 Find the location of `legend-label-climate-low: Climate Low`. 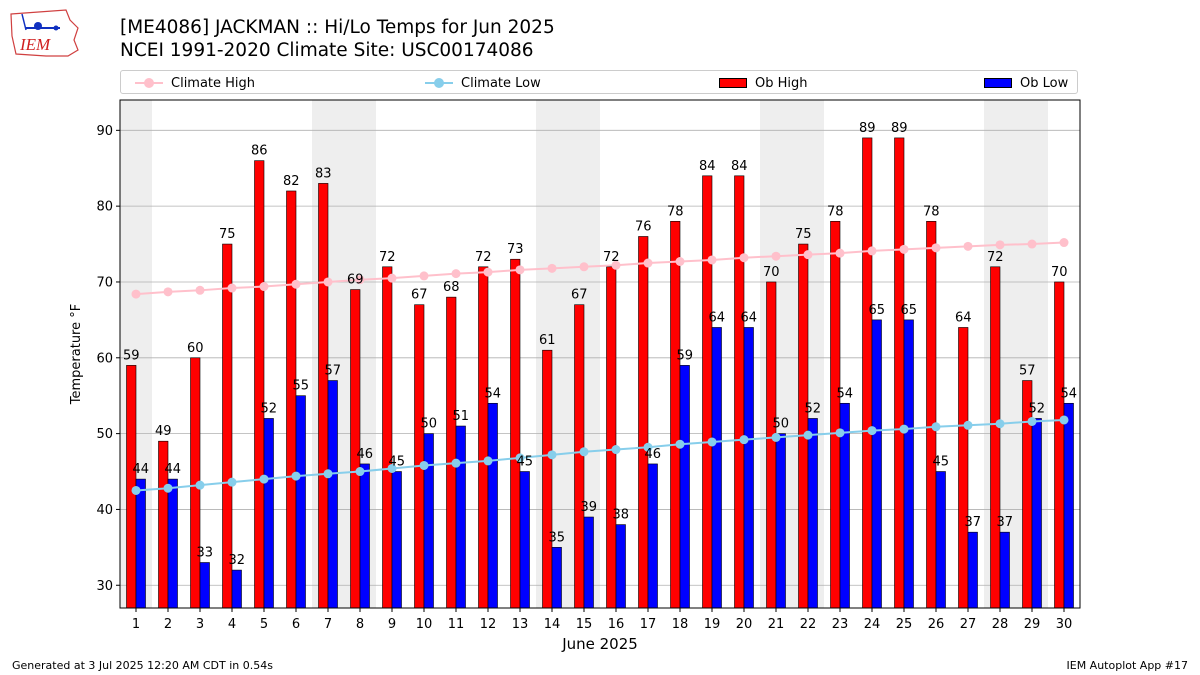

legend-label-climate-low: Climate Low is located at coordinates (501, 83).